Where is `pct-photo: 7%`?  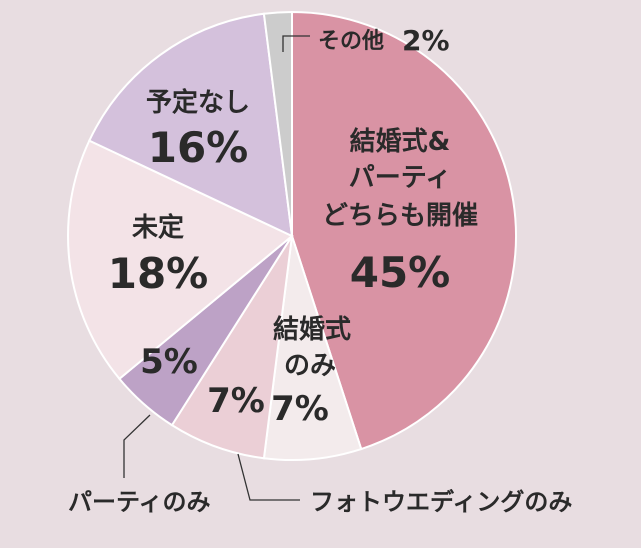
pct-photo: 7% is located at coordinates (236, 401).